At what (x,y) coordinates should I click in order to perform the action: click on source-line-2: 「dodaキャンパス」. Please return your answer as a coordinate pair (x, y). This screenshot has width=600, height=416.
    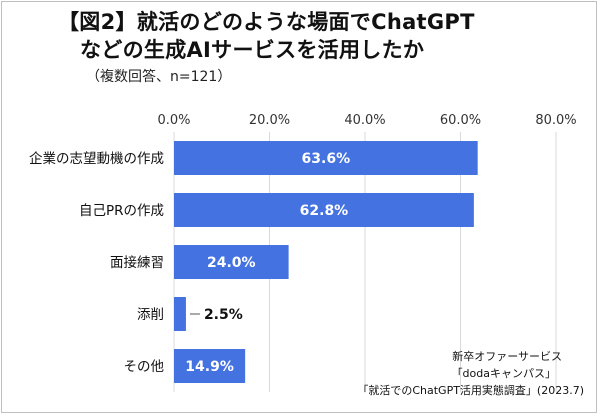
    Looking at the image, I should click on (503, 373).